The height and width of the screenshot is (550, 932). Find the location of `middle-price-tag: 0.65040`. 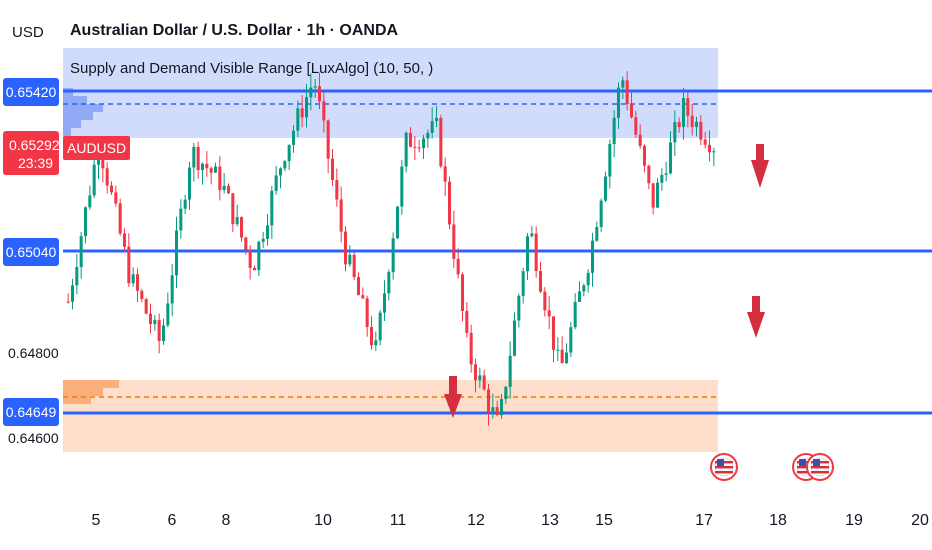

middle-price-tag: 0.65040 is located at coordinates (31, 252).